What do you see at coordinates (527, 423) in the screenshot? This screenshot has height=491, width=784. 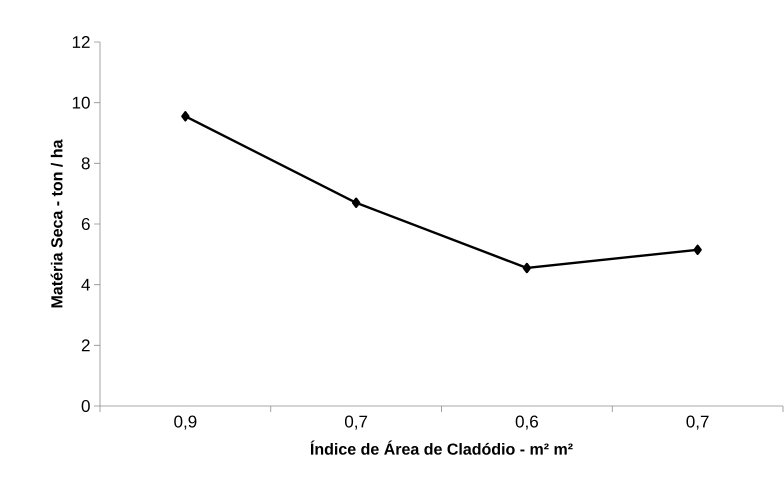 I see `x-tick-label: 0,6` at bounding box center [527, 423].